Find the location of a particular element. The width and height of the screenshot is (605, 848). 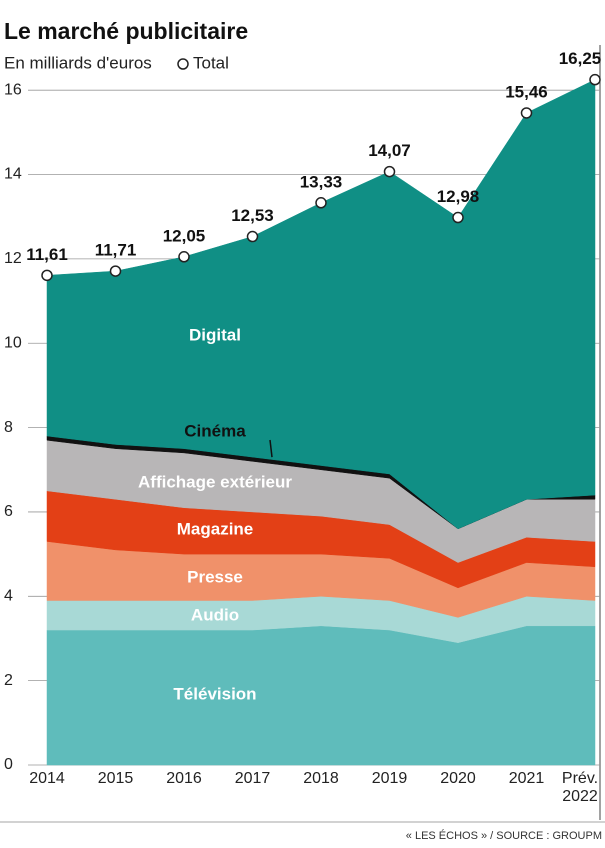

y-tick-label: 0 is located at coordinates (8, 764).